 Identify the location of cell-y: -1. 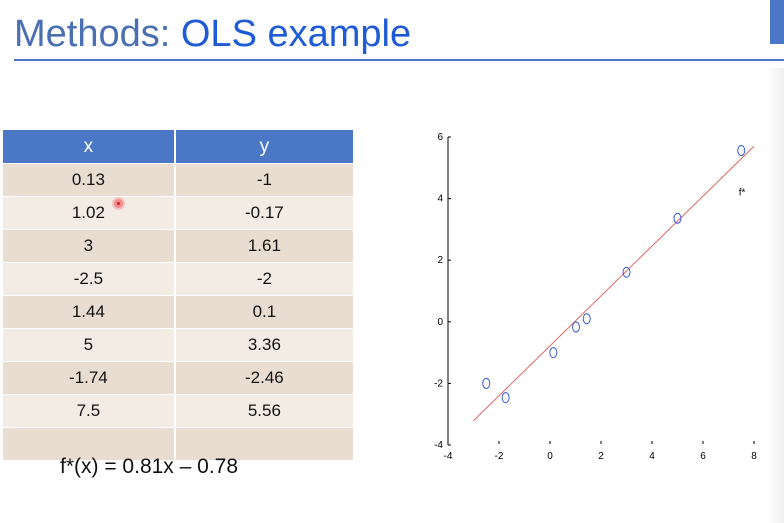
(263, 179).